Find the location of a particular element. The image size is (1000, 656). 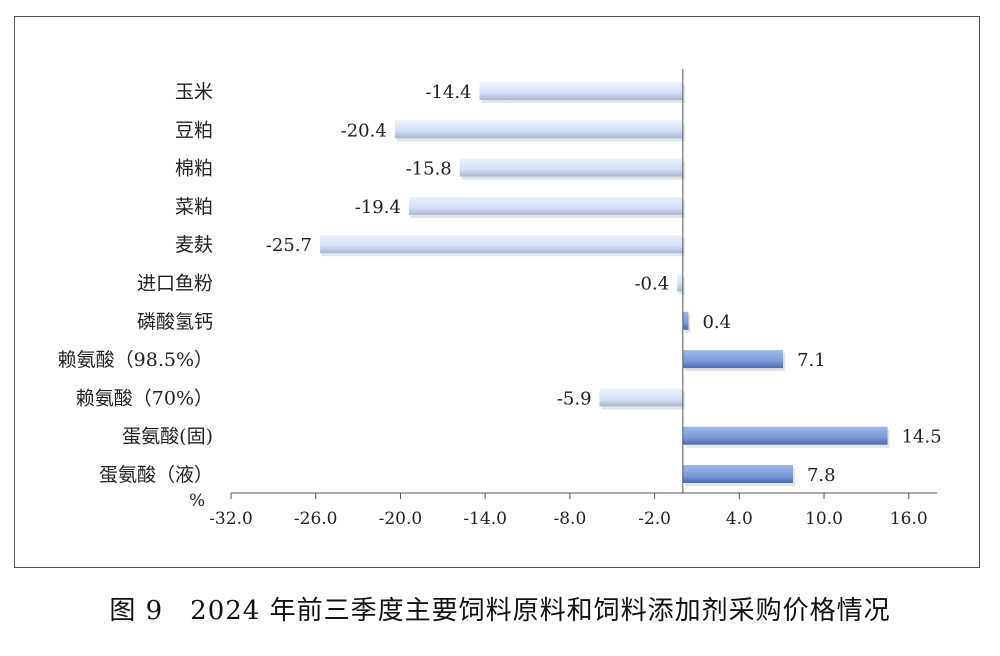

x-tick-label: -8.0 is located at coordinates (569, 519).